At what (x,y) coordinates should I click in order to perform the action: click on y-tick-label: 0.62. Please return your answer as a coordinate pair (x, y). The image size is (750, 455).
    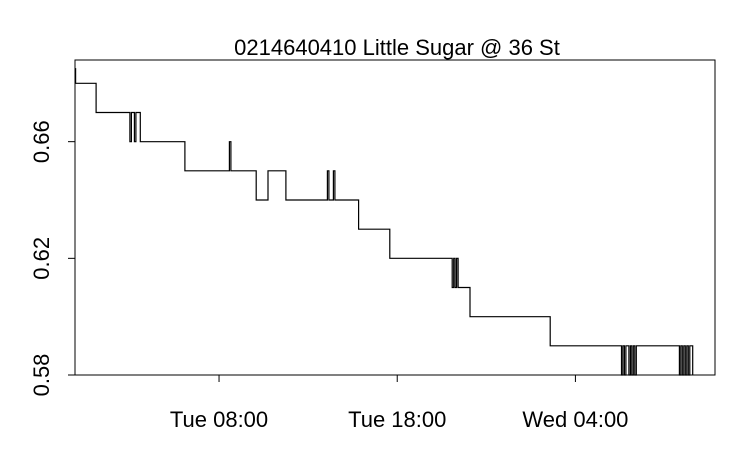
    Looking at the image, I should click on (41, 258).